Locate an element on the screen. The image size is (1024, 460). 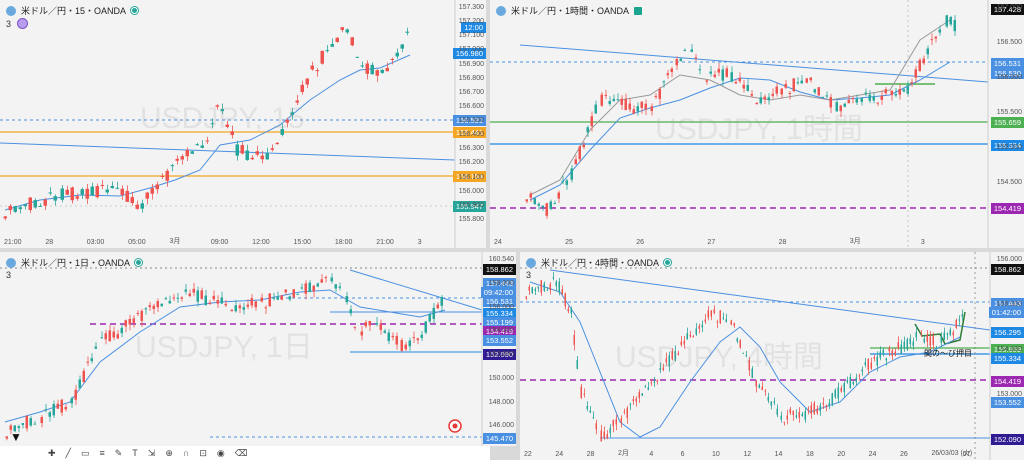
price-tick: 156.500 is located at coordinates (471, 120).